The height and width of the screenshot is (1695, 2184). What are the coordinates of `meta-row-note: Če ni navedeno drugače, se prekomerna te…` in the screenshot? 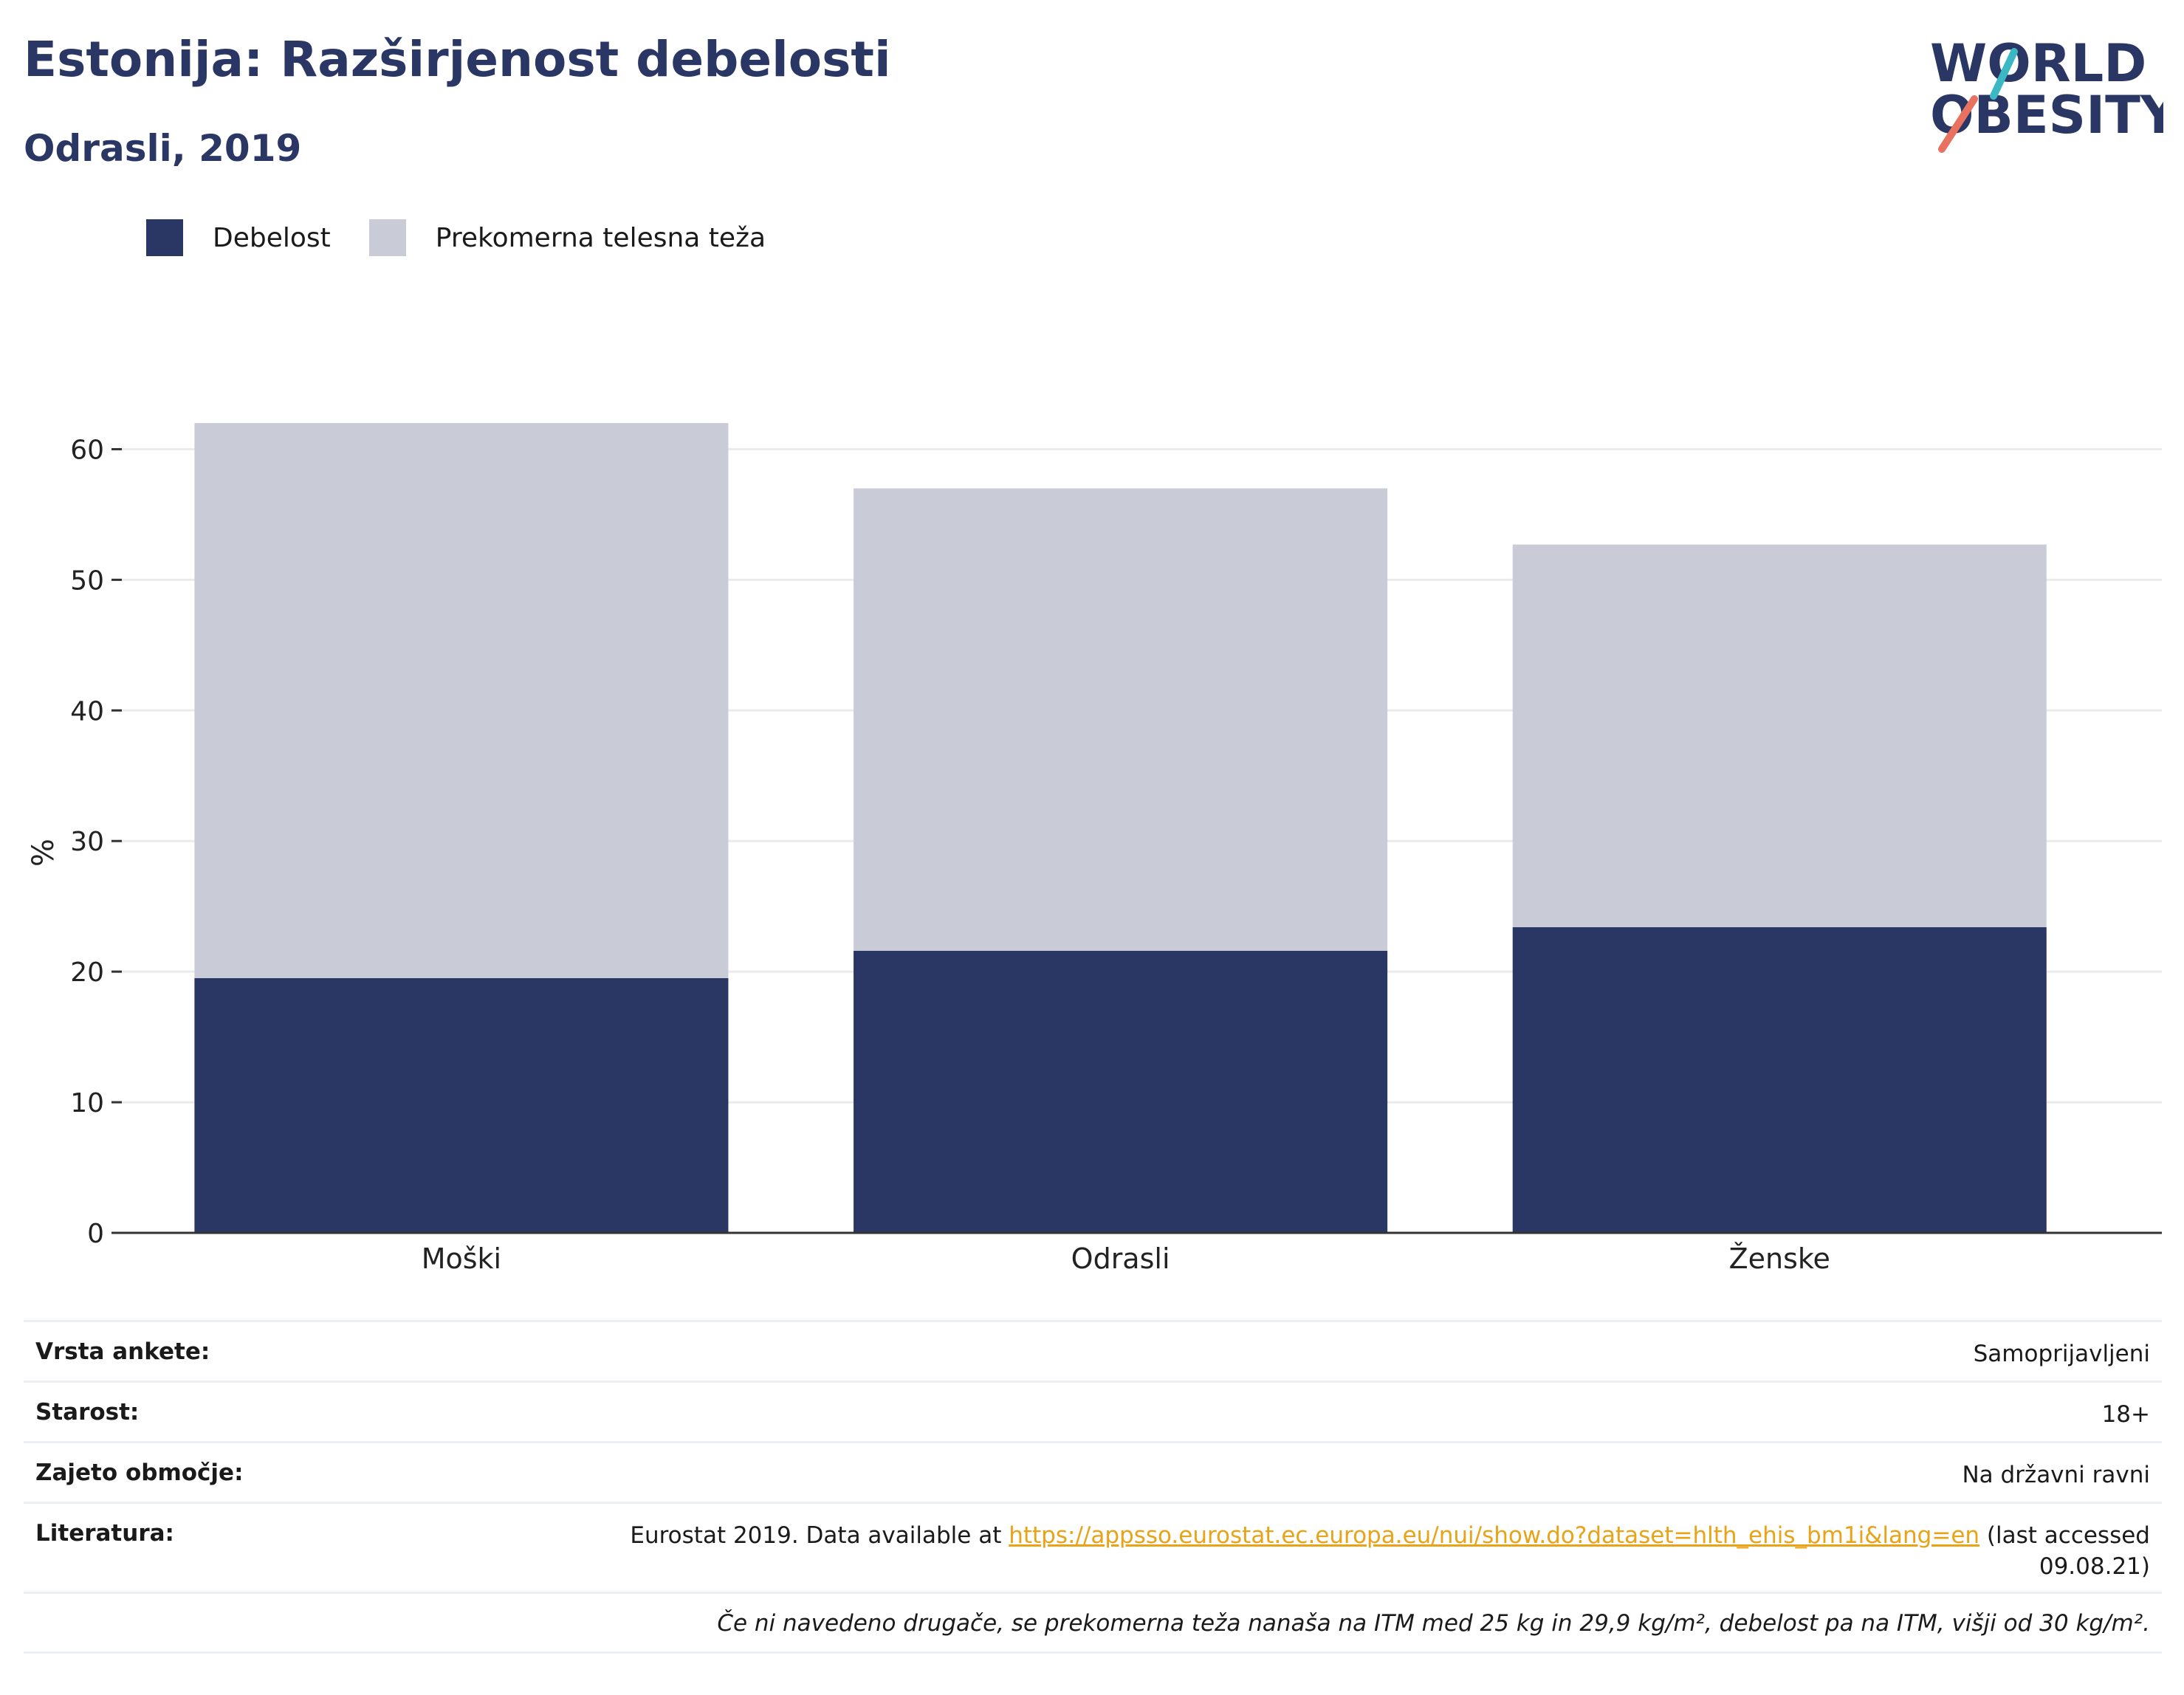 It's located at (1093, 1623).